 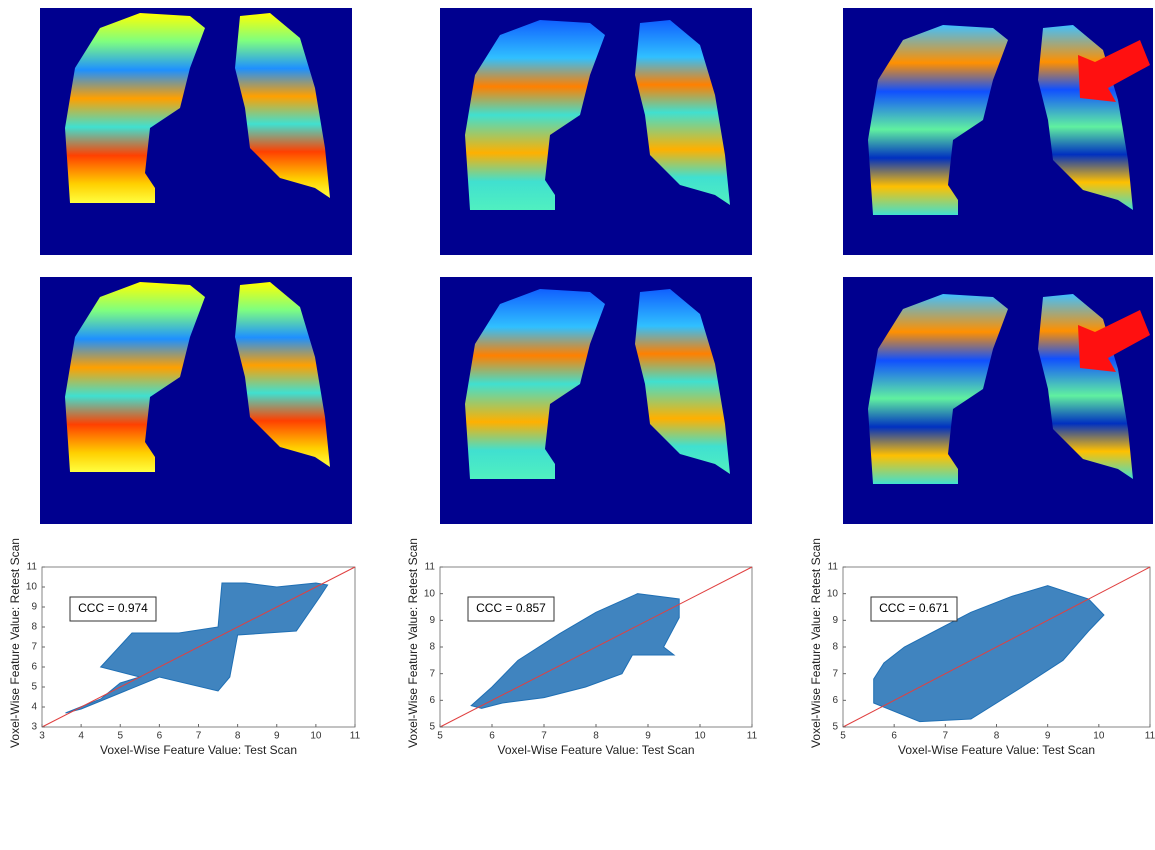 What do you see at coordinates (34, 727) in the screenshot?
I see `y-tick-label: 3` at bounding box center [34, 727].